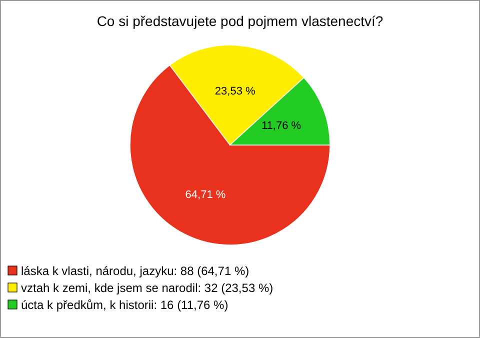  I want to click on legend-label: úcta k předkům, k historii: 16 (11,76 %), so click(124, 305).